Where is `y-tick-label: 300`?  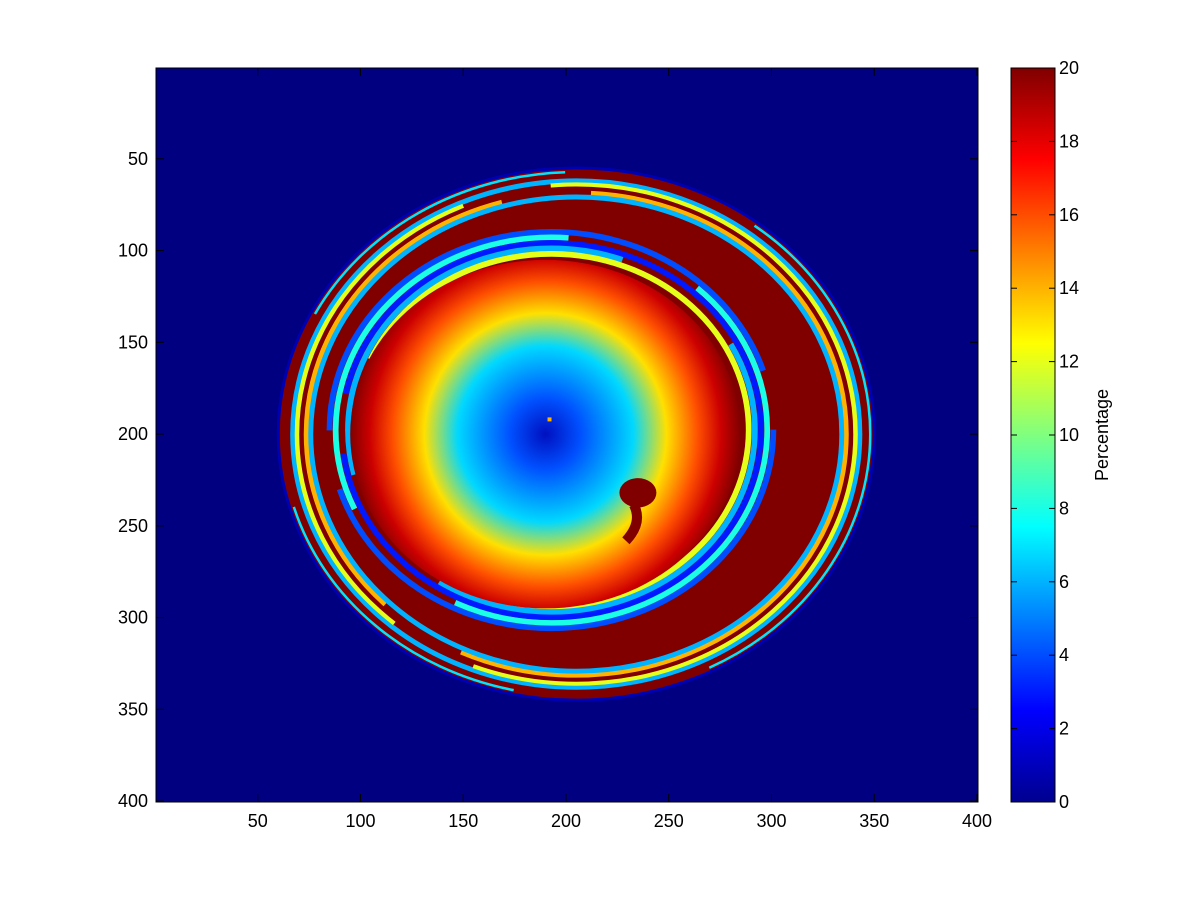
y-tick-label: 300 is located at coordinates (133, 618).